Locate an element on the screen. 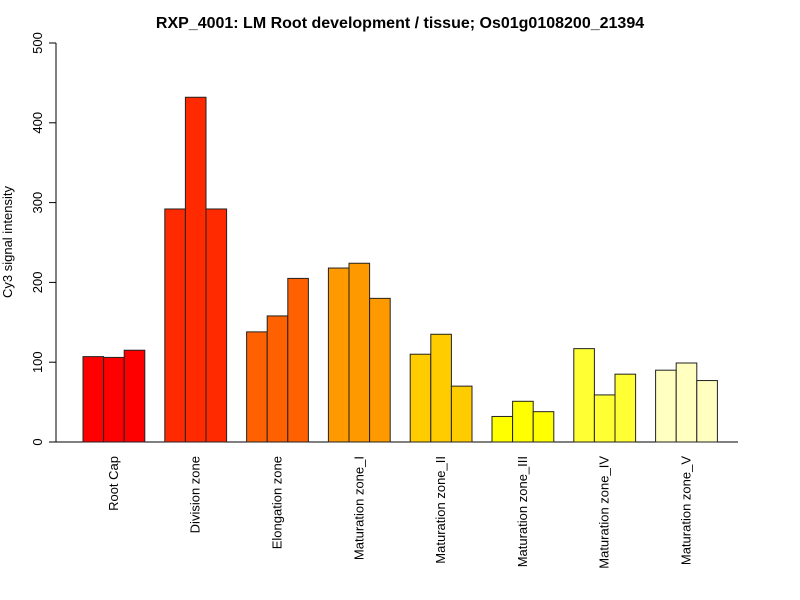  x-tick-label: Maturation zone_I is located at coordinates (358, 508).